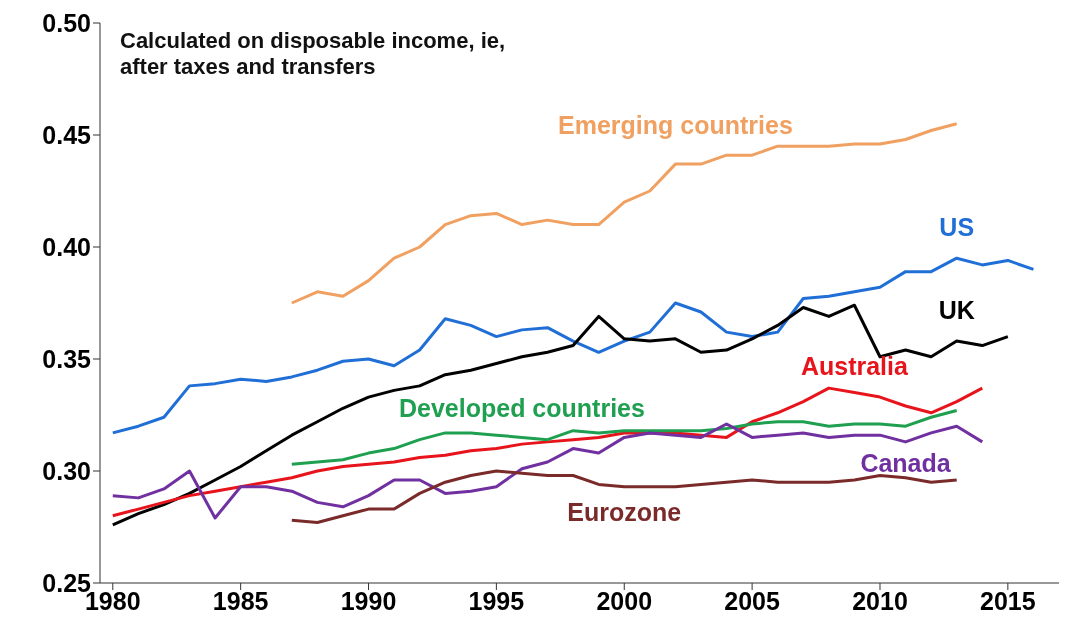  What do you see at coordinates (1008, 600) in the screenshot?
I see `x-tick-label: 2015` at bounding box center [1008, 600].